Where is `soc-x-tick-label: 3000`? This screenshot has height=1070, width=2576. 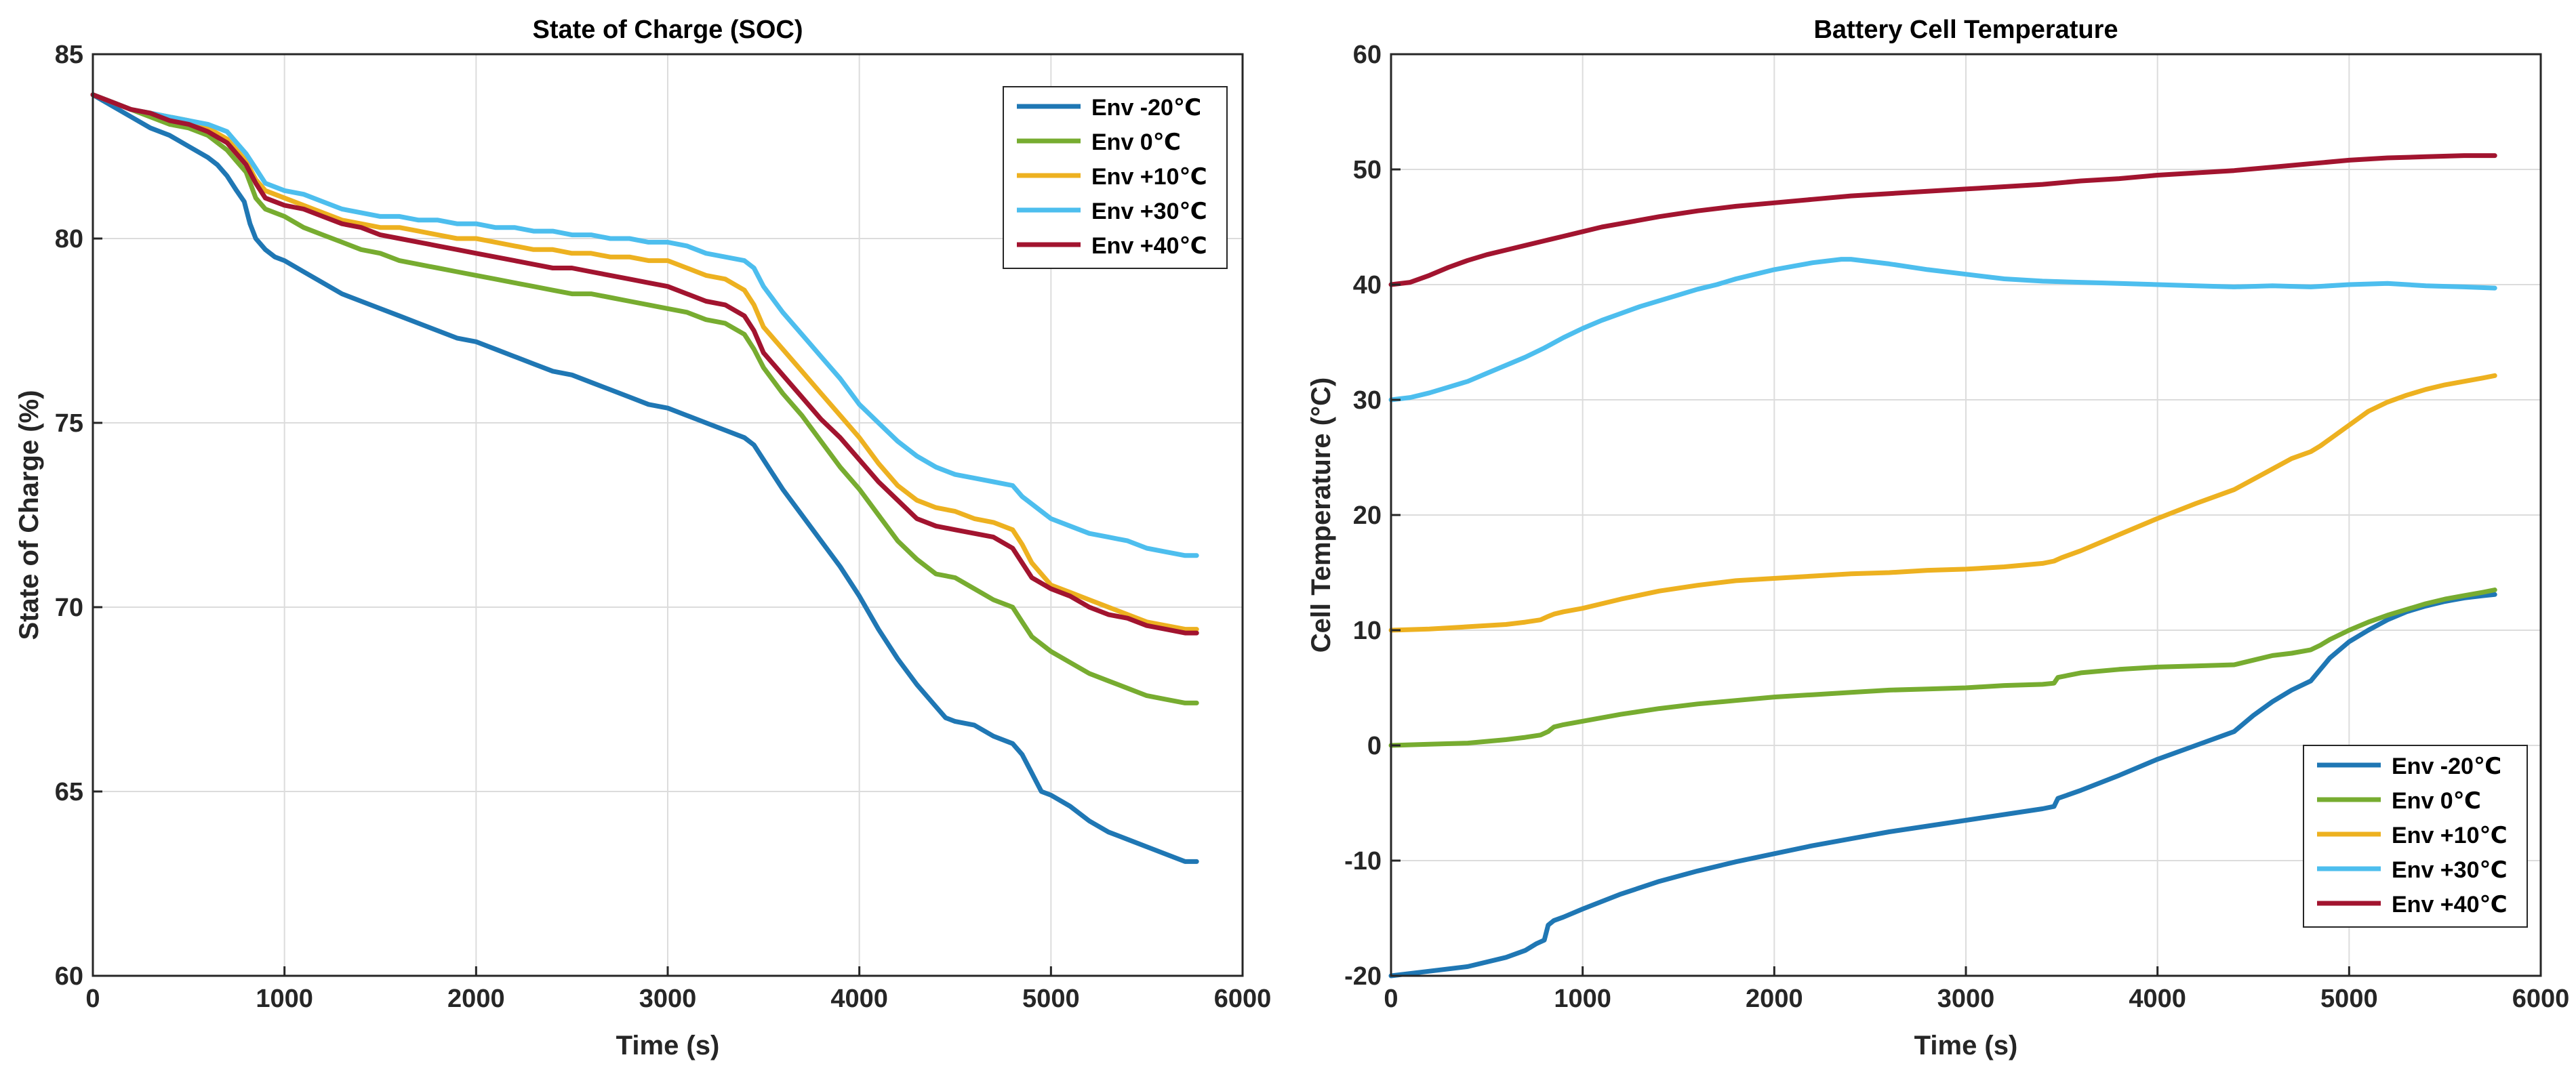
soc-x-tick-label: 3000 is located at coordinates (668, 999).